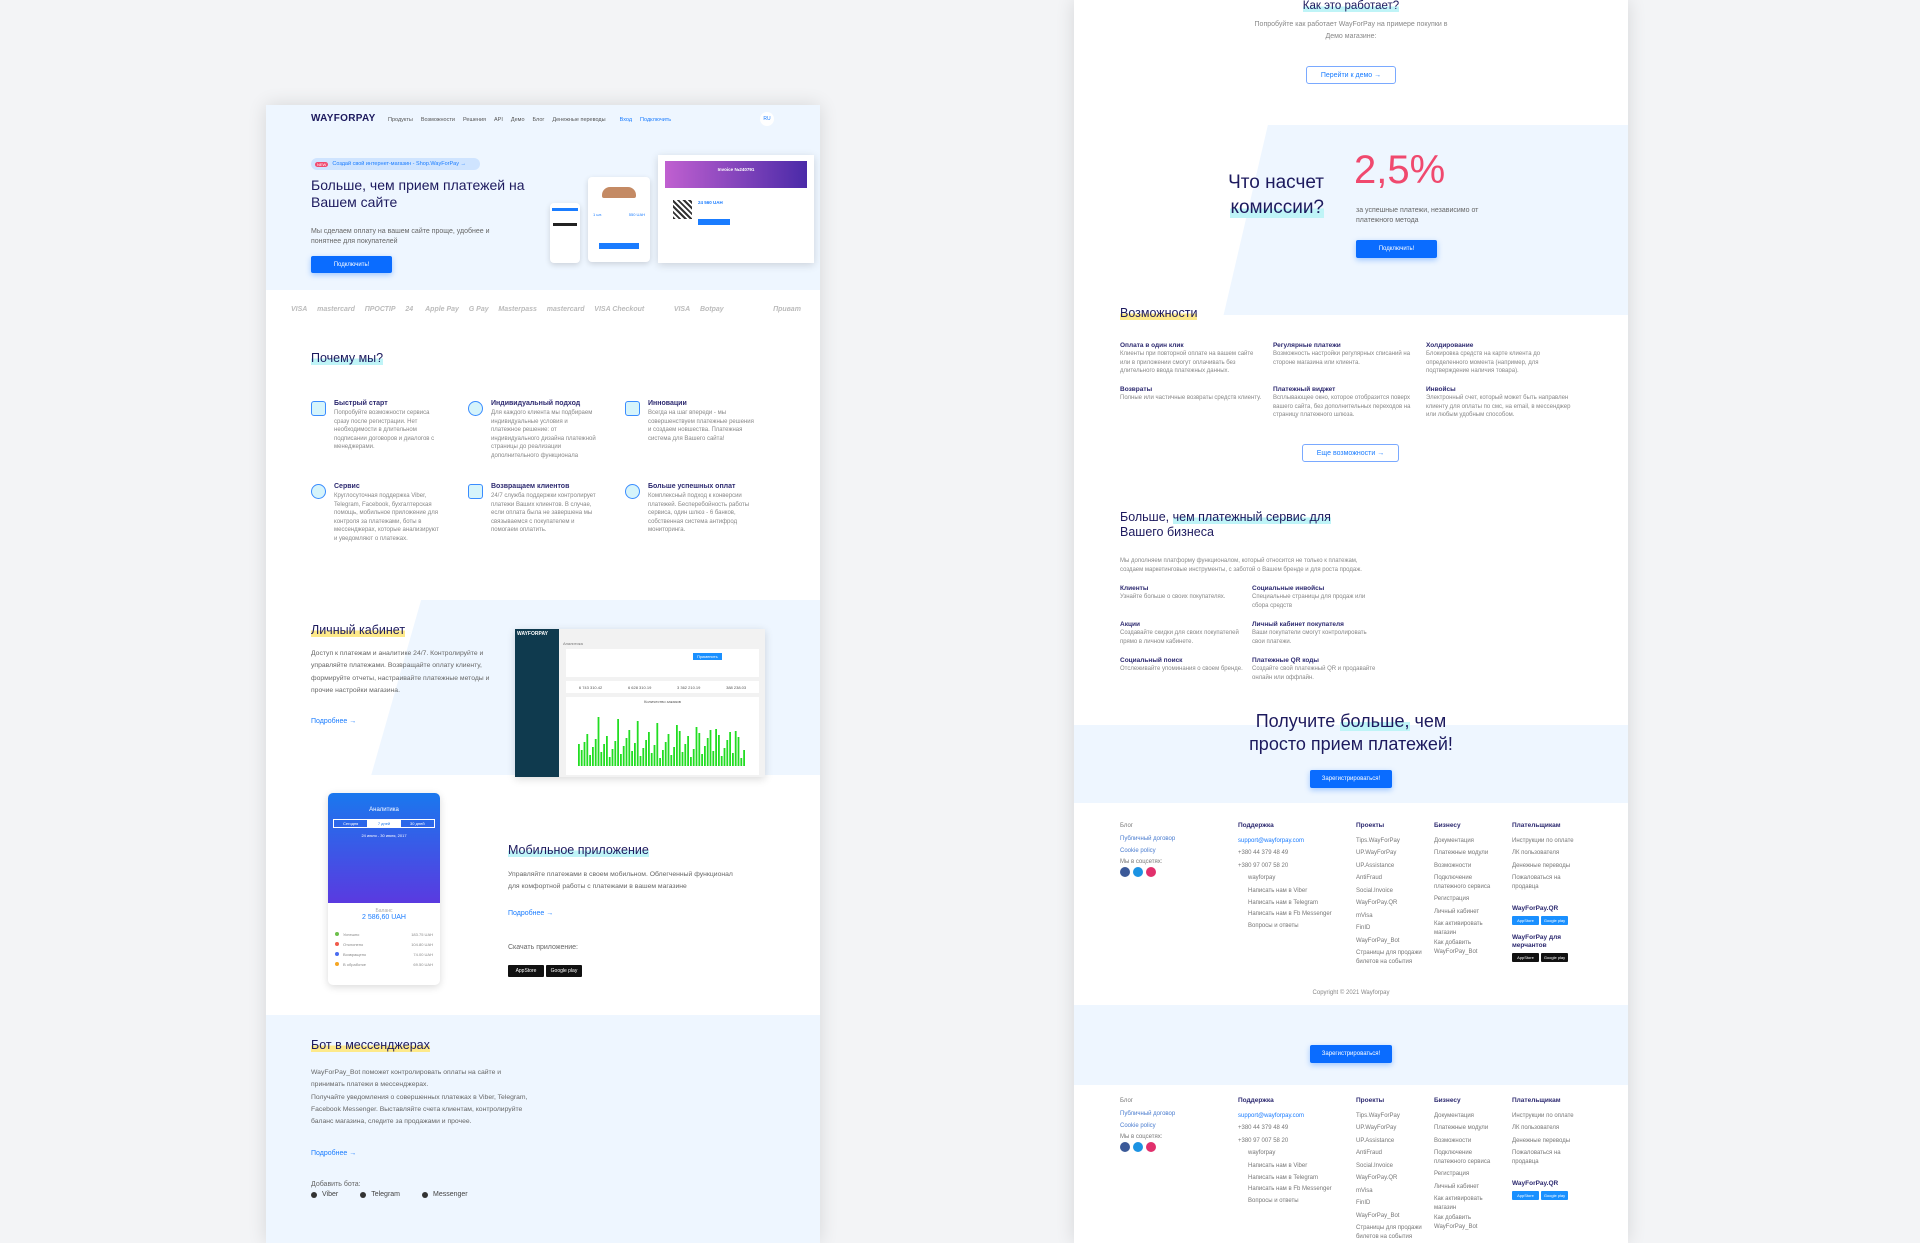  Describe the element at coordinates (474, 120) in the screenshot. I see `nav-item: Решения` at that location.